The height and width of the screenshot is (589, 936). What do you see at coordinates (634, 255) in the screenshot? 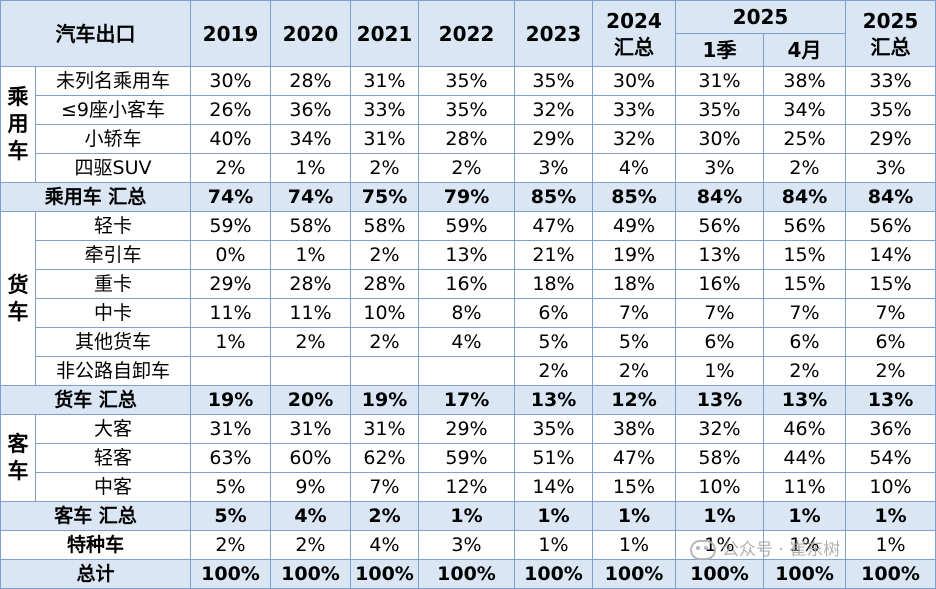
I see `value-cell: 19%` at bounding box center [634, 255].